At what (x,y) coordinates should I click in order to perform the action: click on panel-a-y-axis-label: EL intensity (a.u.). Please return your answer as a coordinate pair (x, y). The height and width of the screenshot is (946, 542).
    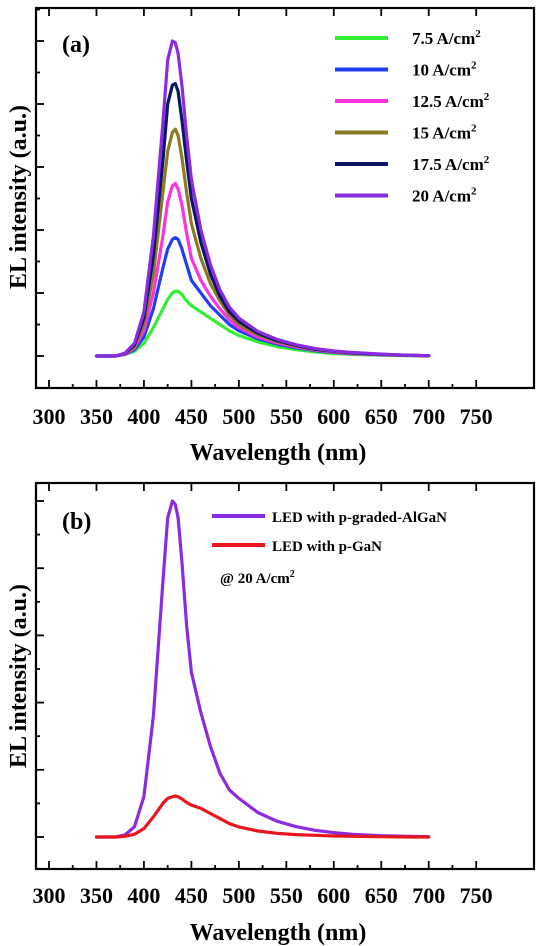
    Looking at the image, I should click on (19, 197).